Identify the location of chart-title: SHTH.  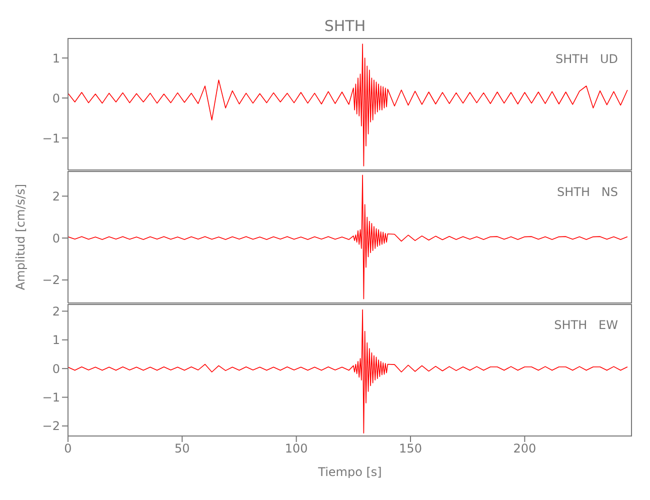
(345, 26).